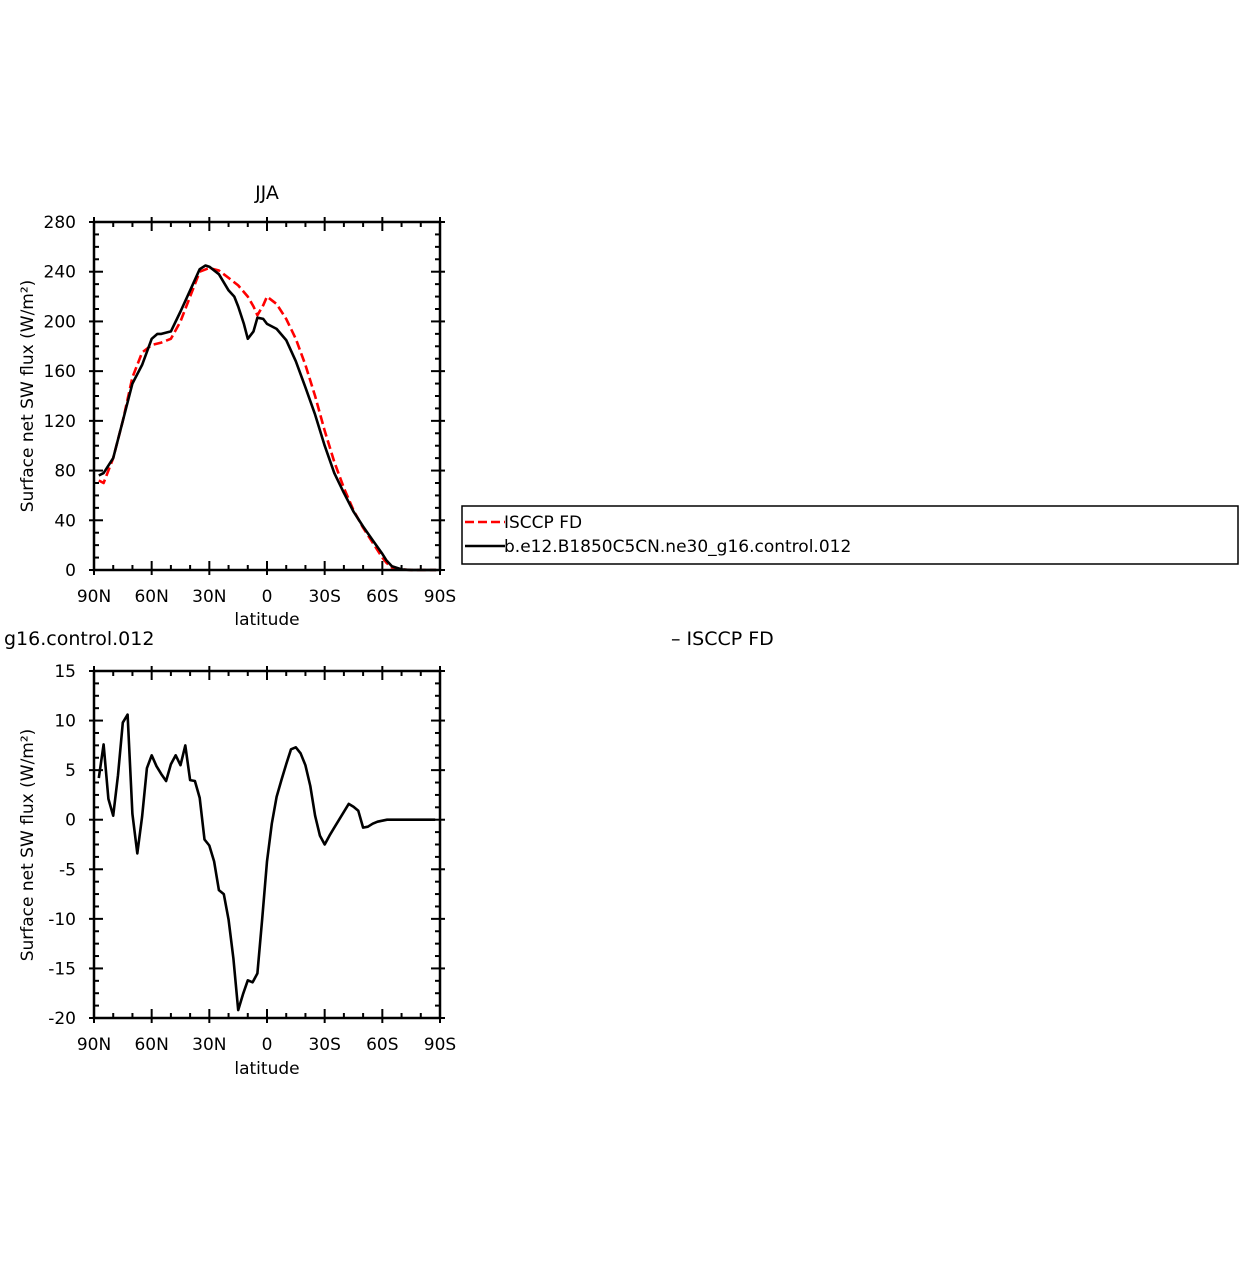 This screenshot has height=1262, width=1256. I want to click on top-y-tick-label: 280, so click(60, 223).